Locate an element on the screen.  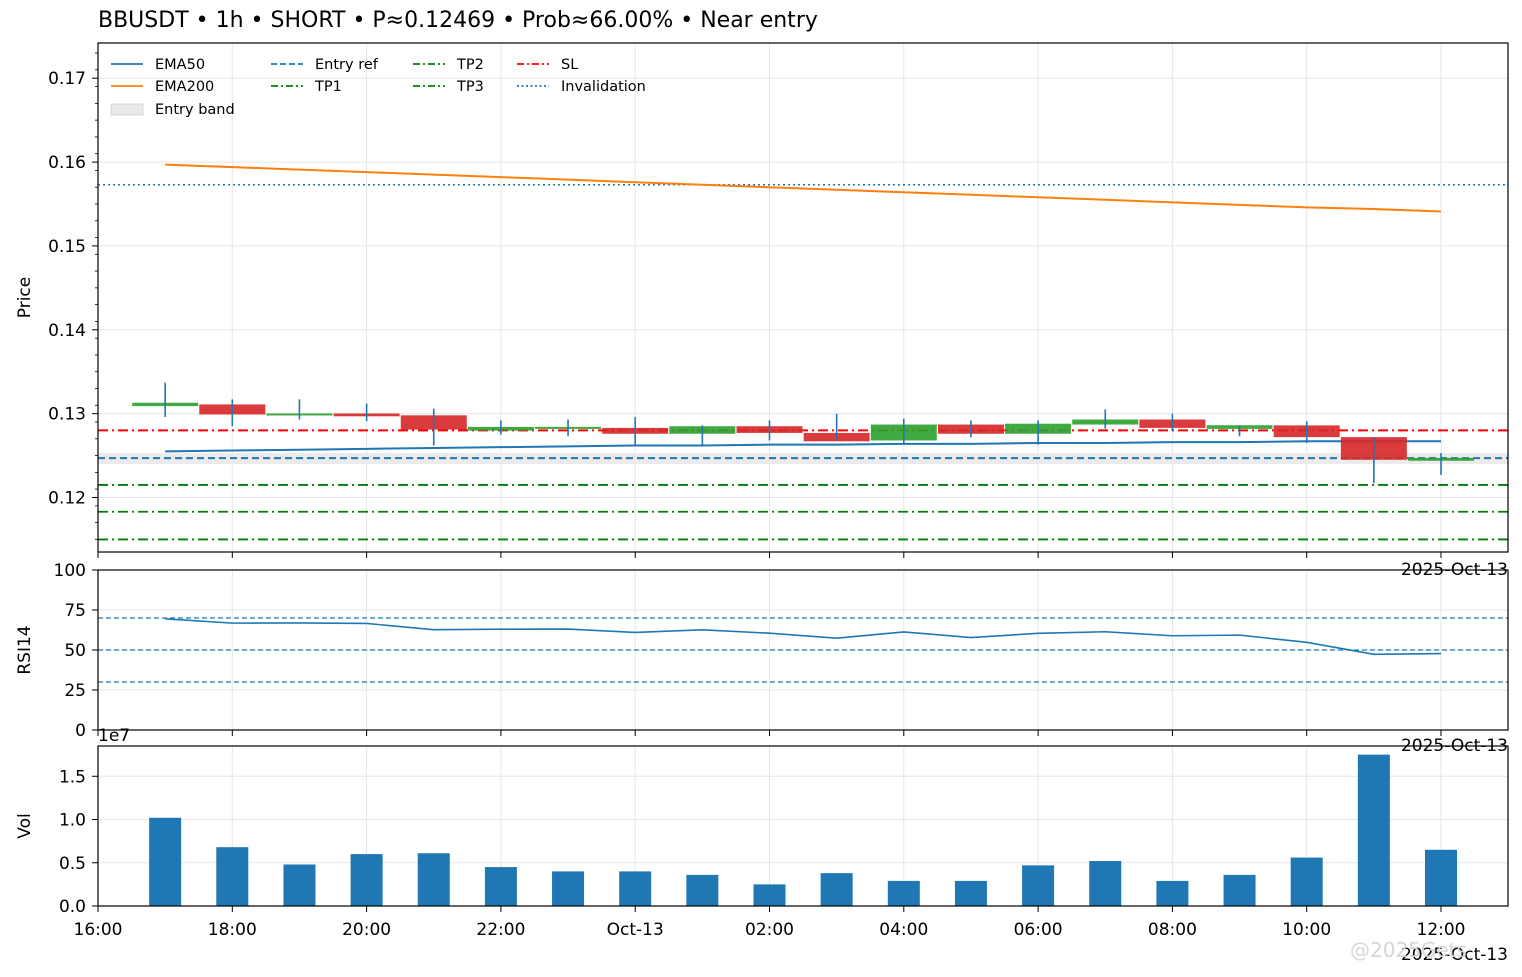
legend-label-6: TP3 is located at coordinates (470, 87).